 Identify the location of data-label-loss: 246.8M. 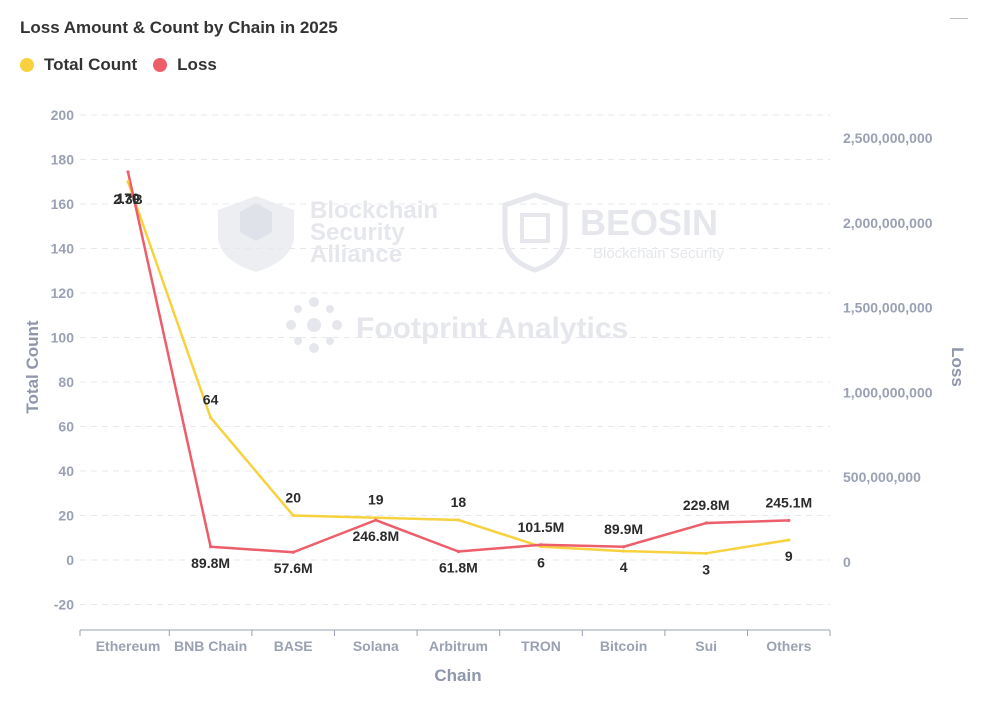
(375, 536).